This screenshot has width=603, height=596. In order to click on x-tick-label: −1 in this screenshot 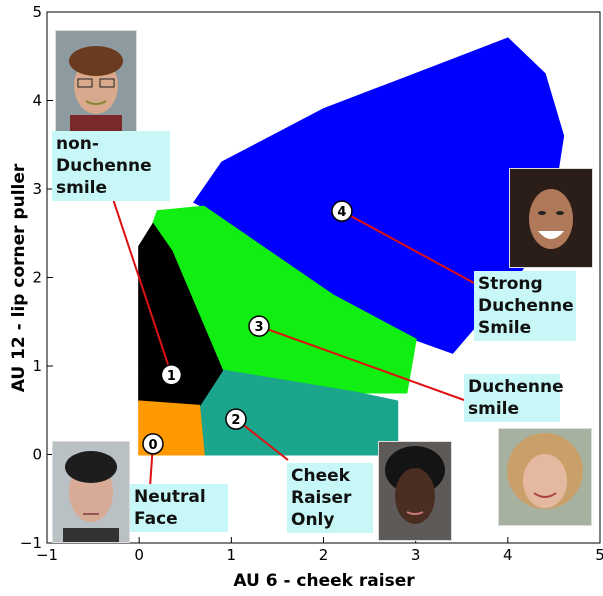, I will do `click(47, 555)`.